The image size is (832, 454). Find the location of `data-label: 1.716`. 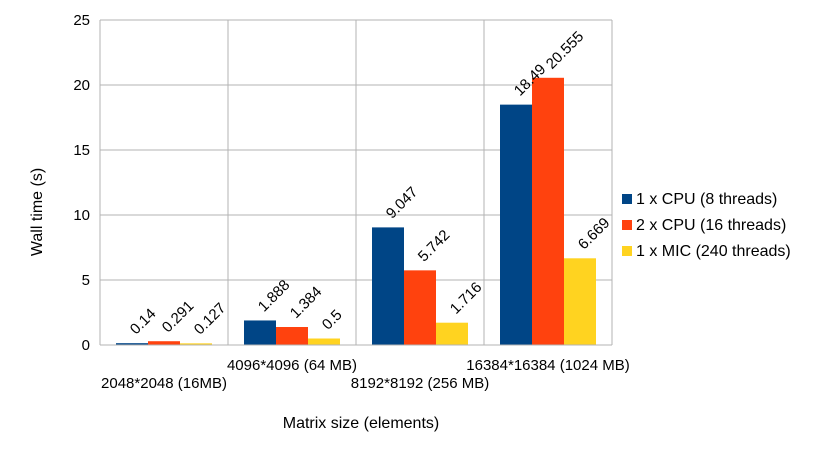

data-label: 1.716 is located at coordinates (466, 298).